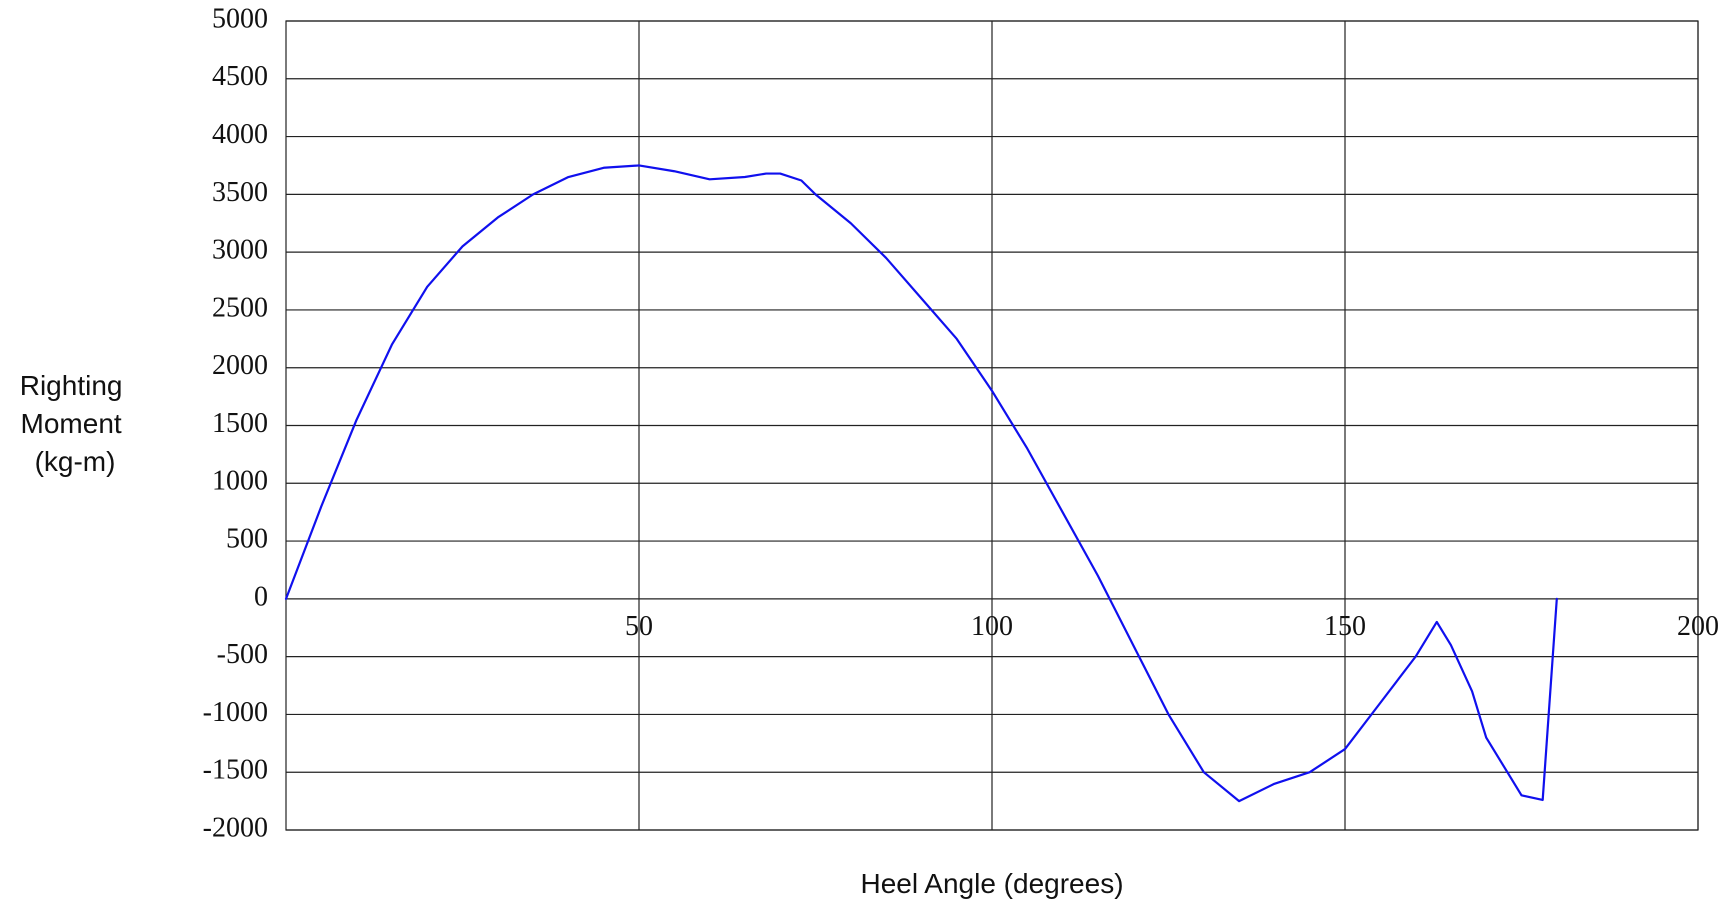 The image size is (1721, 904). Describe the element at coordinates (240, 481) in the screenshot. I see `y-tick-label: 1000` at that location.